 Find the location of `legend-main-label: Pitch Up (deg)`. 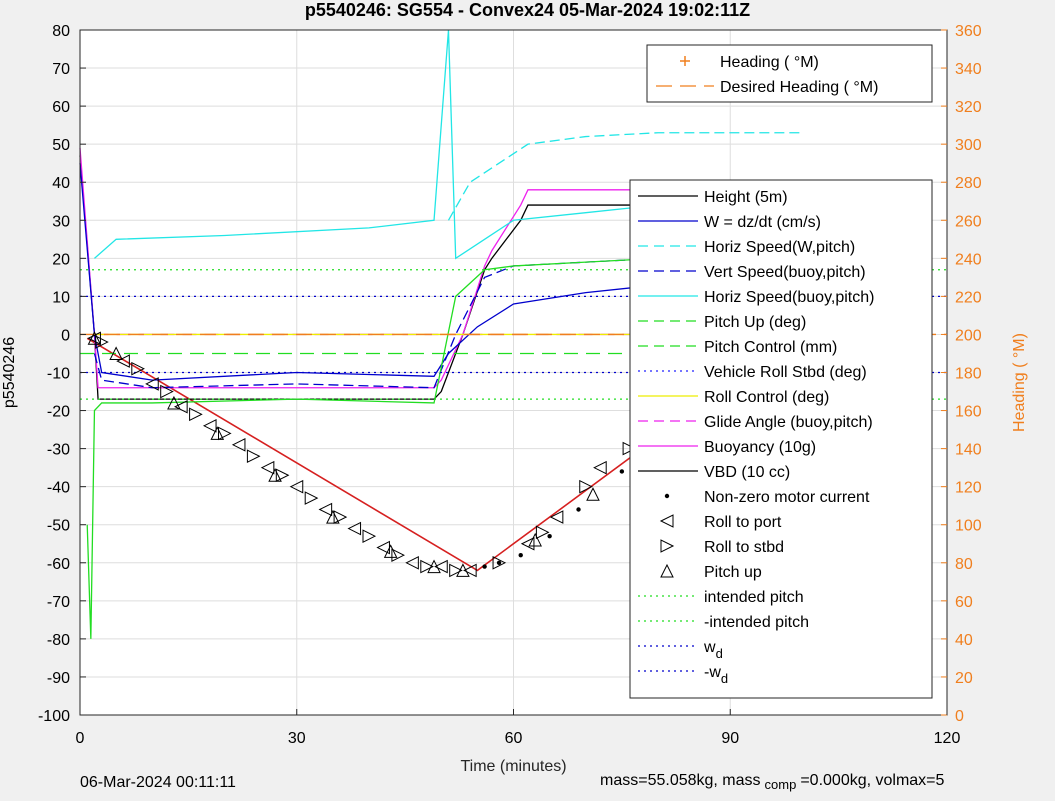

legend-main-label: Pitch Up (deg) is located at coordinates (755, 322).